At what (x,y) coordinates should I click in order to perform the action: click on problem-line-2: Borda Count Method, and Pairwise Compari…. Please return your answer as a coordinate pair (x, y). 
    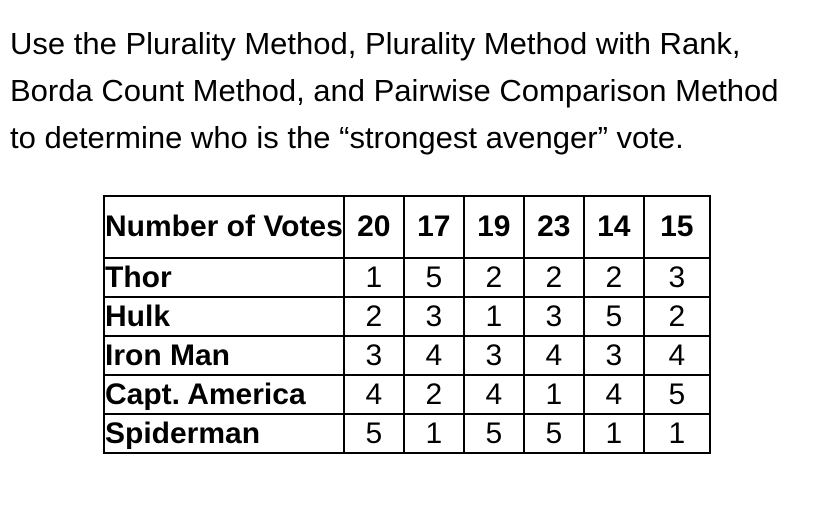
    Looking at the image, I should click on (394, 90).